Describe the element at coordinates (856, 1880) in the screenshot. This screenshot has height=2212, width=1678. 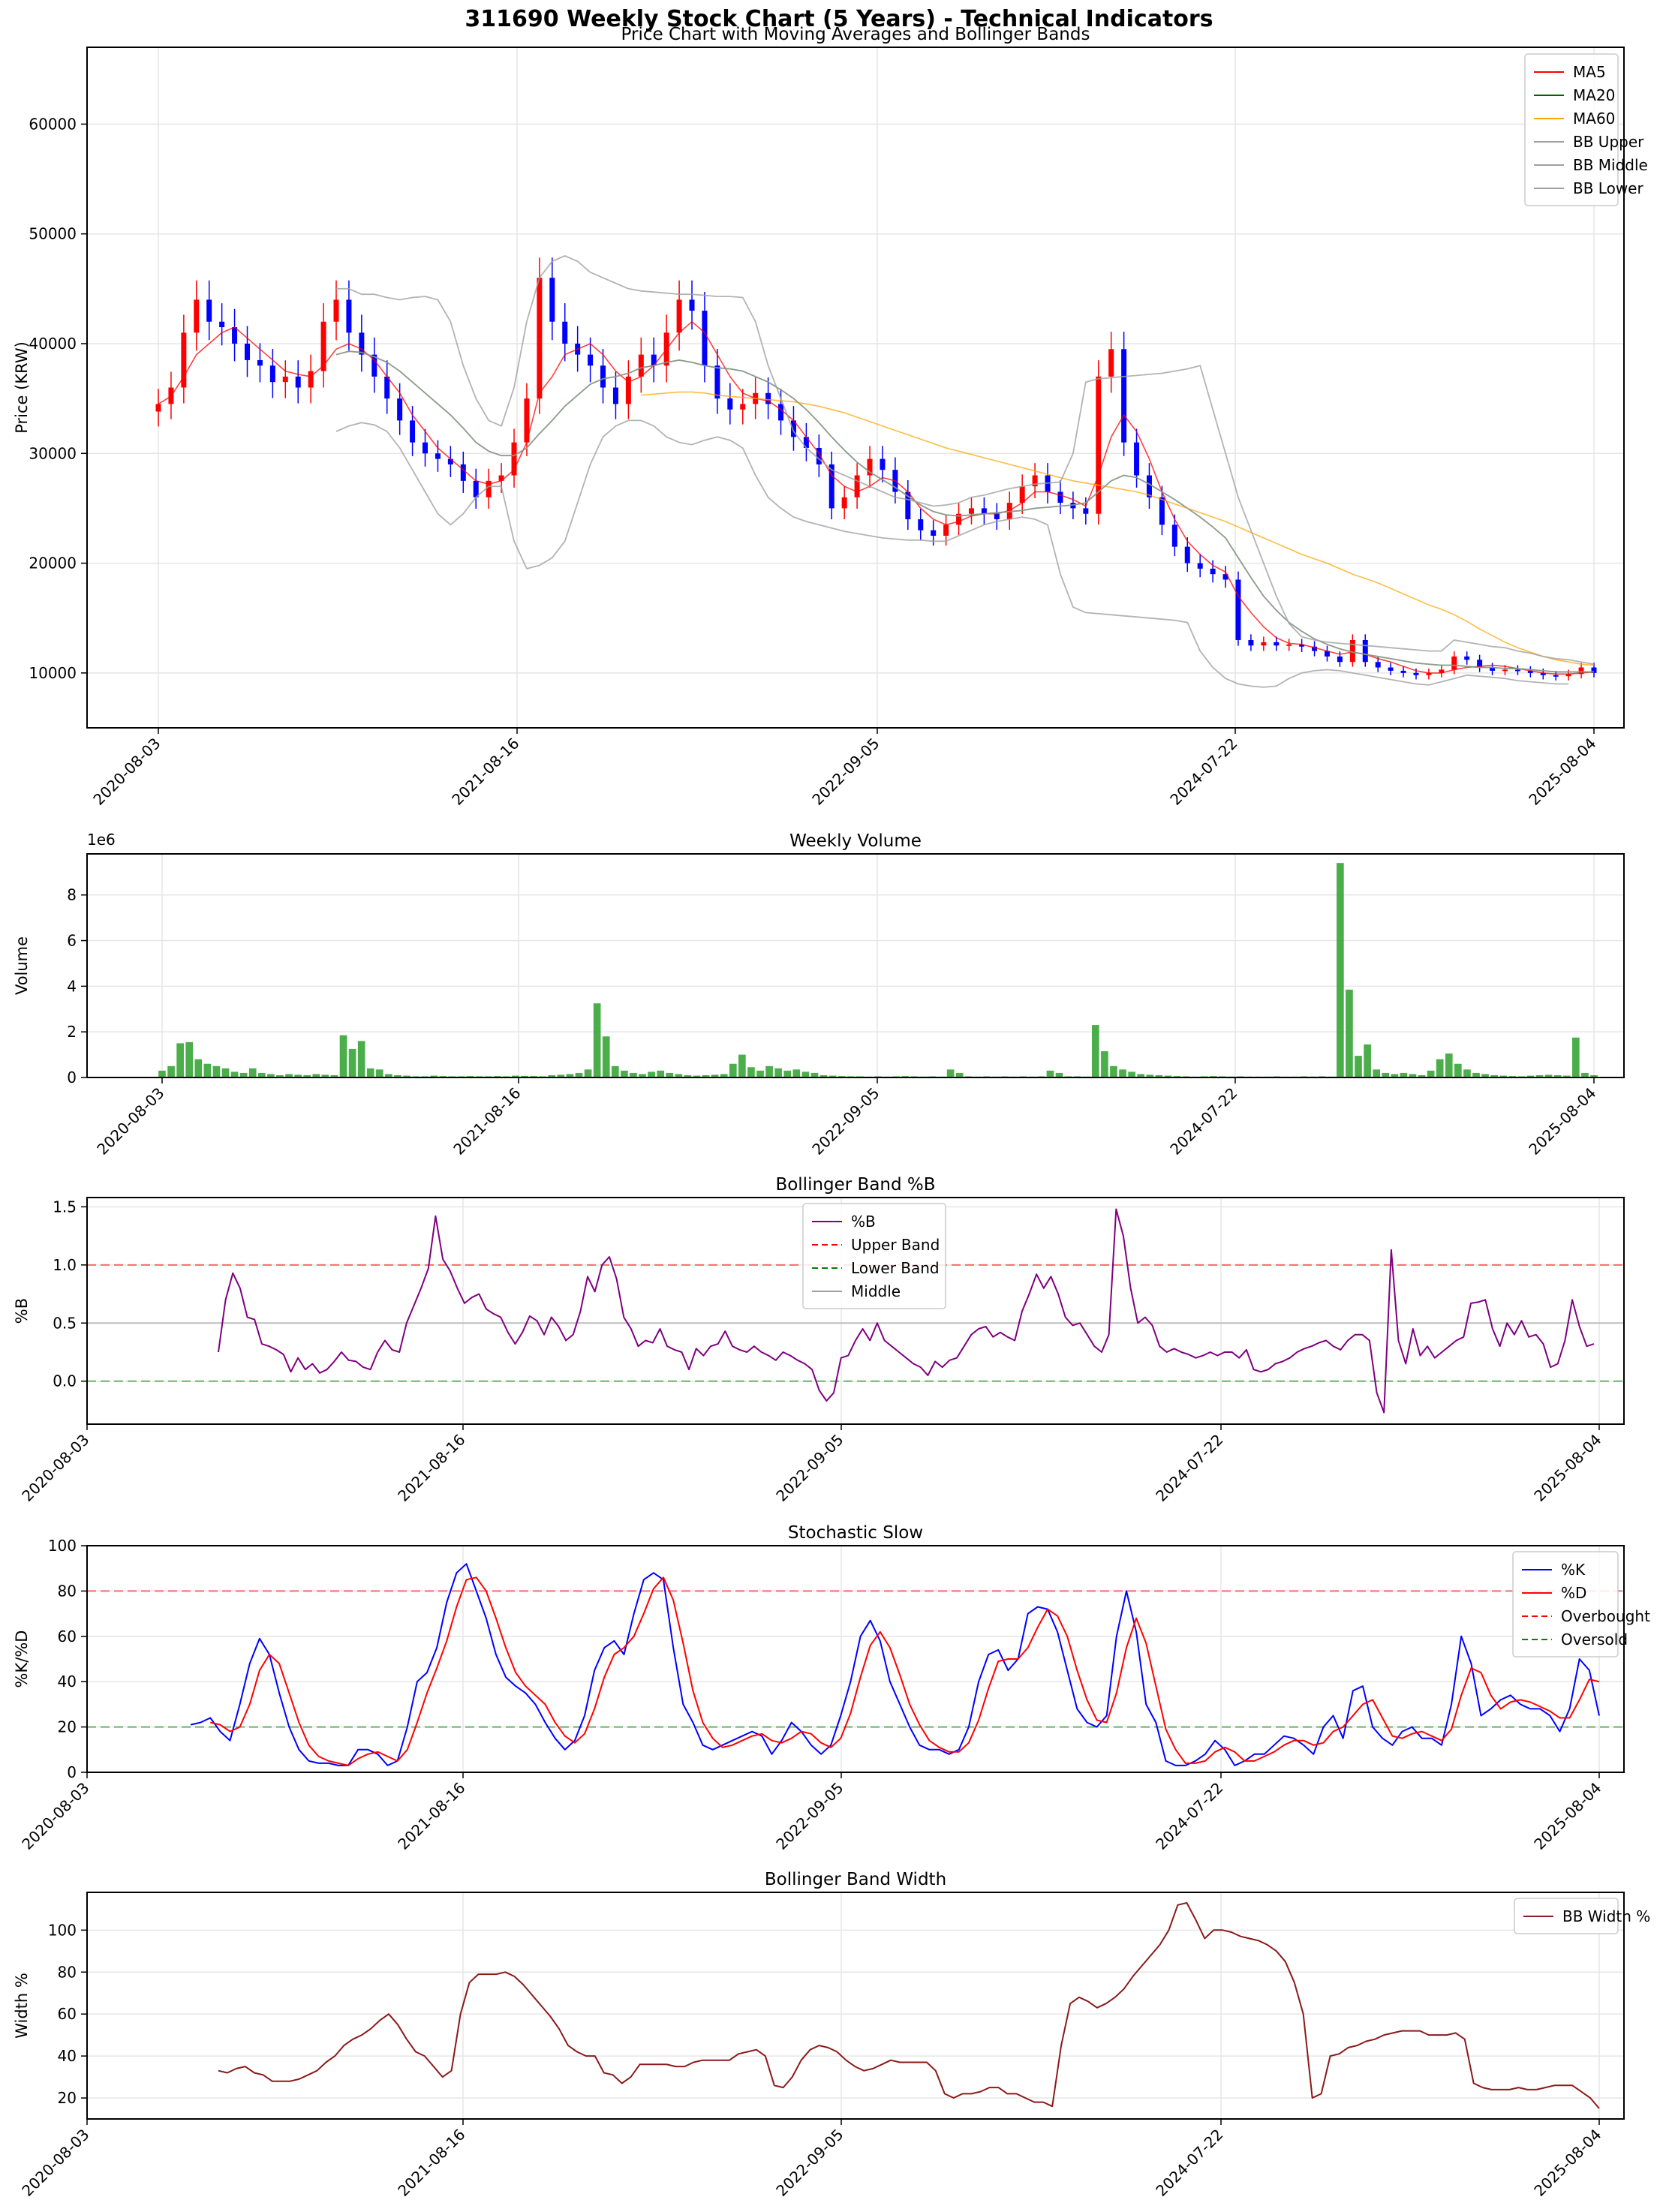
I see `panel-title: Bollinger Band Width` at that location.